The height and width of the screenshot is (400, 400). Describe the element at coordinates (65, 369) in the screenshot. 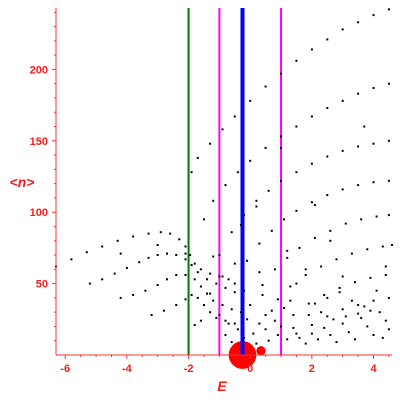

I see `x-tick-label-0: -6` at that location.